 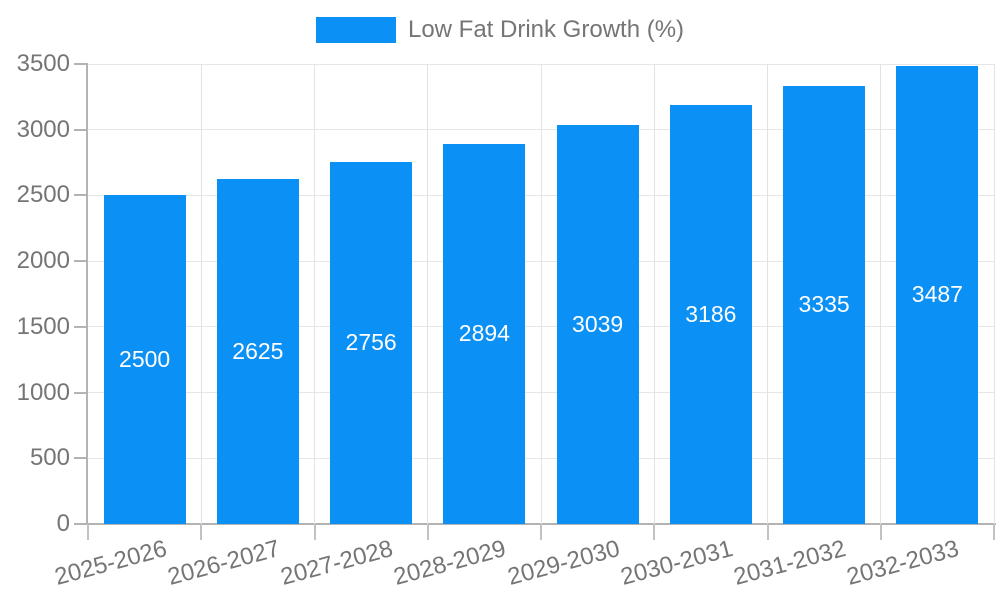 I want to click on bar-2028-2029: 2894, so click(x=484, y=333).